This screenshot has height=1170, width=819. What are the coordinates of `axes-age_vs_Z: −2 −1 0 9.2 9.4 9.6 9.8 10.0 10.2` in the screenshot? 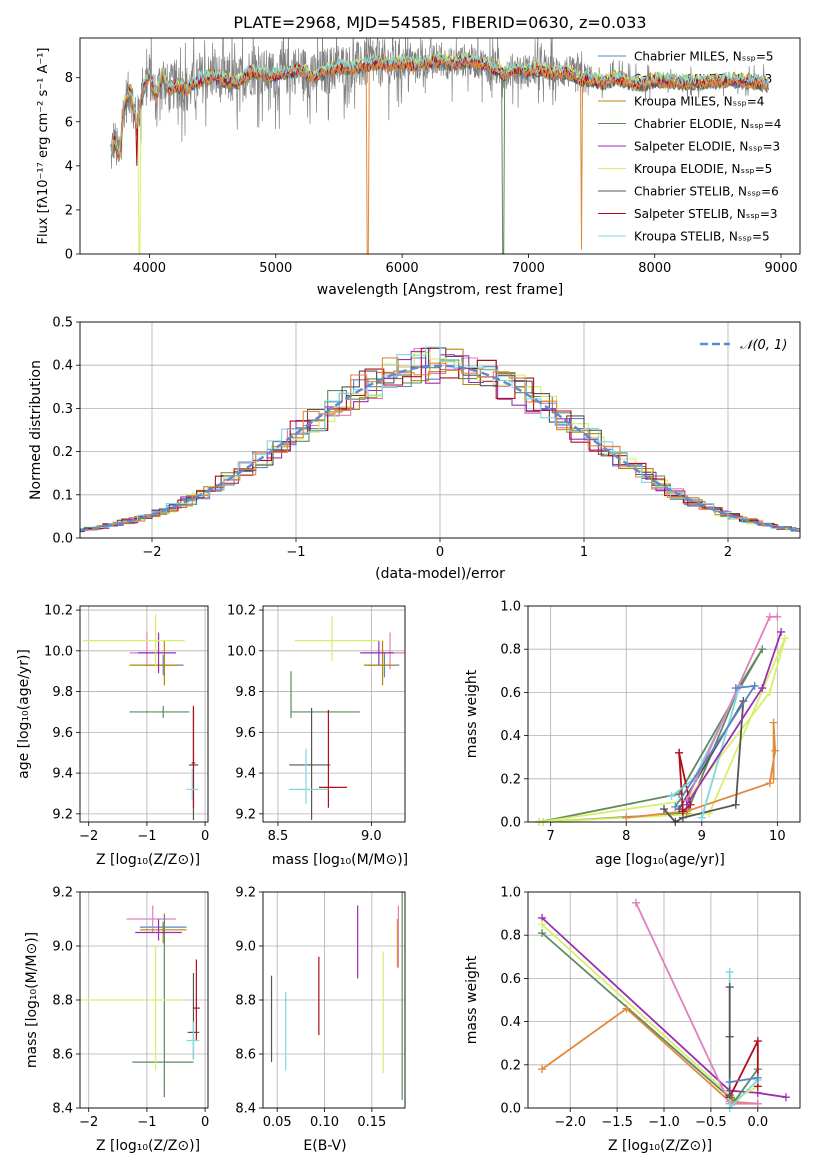 It's located at (126, 724).